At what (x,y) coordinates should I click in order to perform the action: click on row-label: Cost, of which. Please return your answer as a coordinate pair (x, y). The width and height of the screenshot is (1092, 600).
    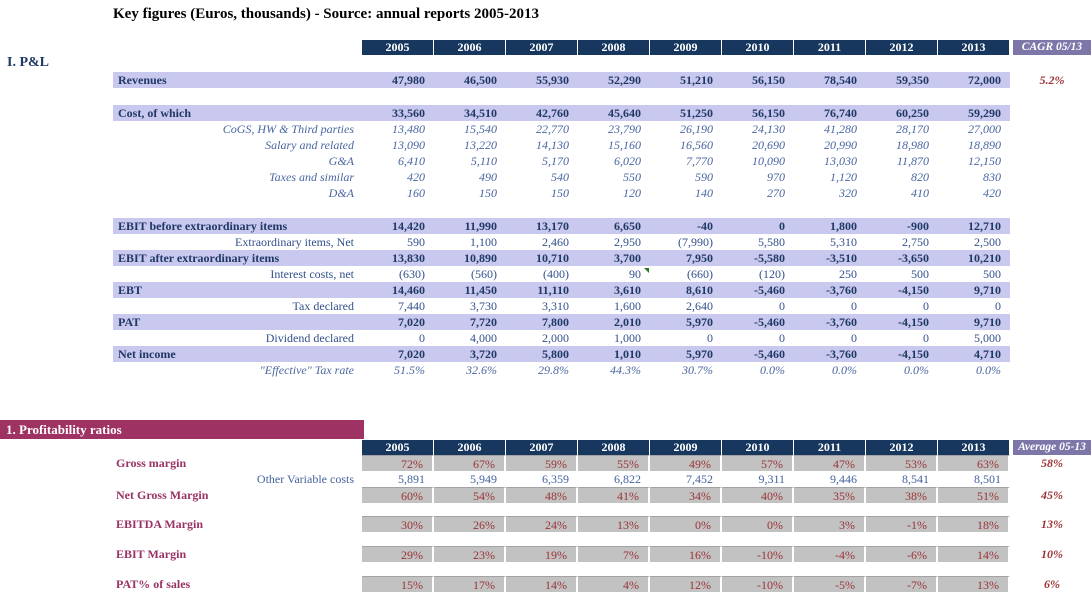
    Looking at the image, I should click on (237, 113).